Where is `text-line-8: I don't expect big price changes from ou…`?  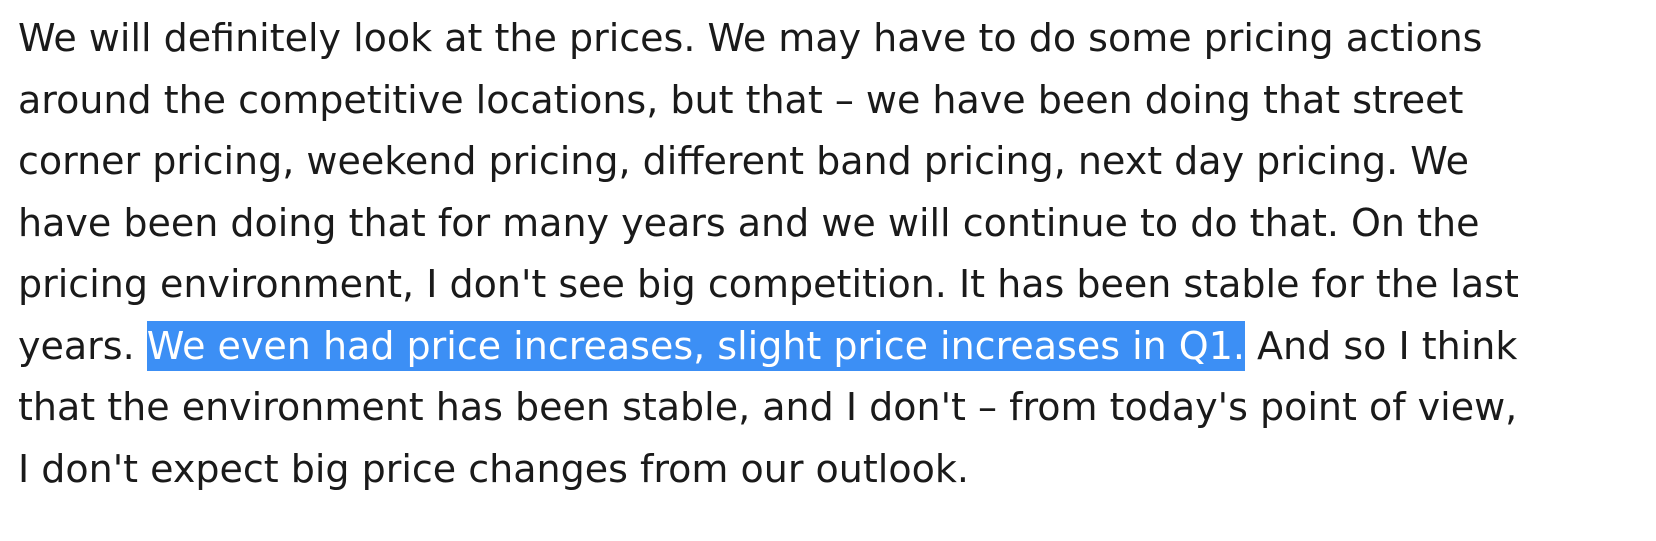
text-line-8: I don't expect big price changes from ou… is located at coordinates (493, 468).